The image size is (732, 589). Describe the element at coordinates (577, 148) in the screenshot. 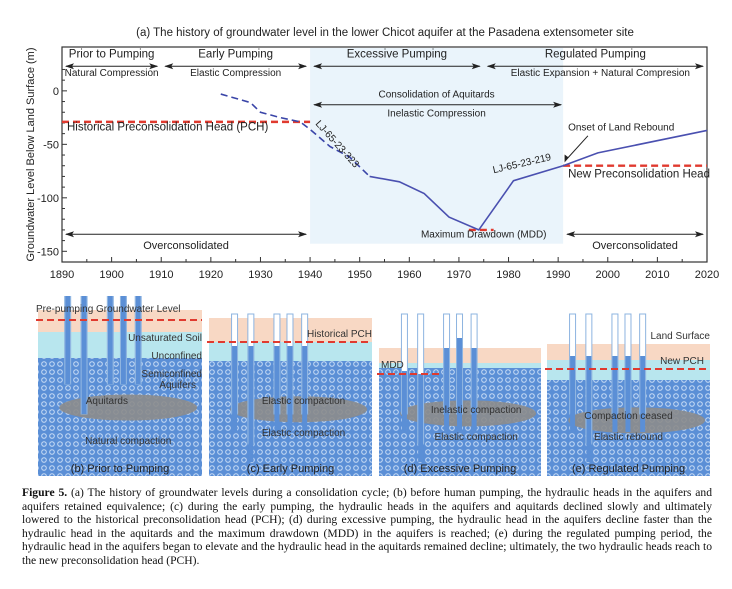

I see `annotation-arrow` at that location.